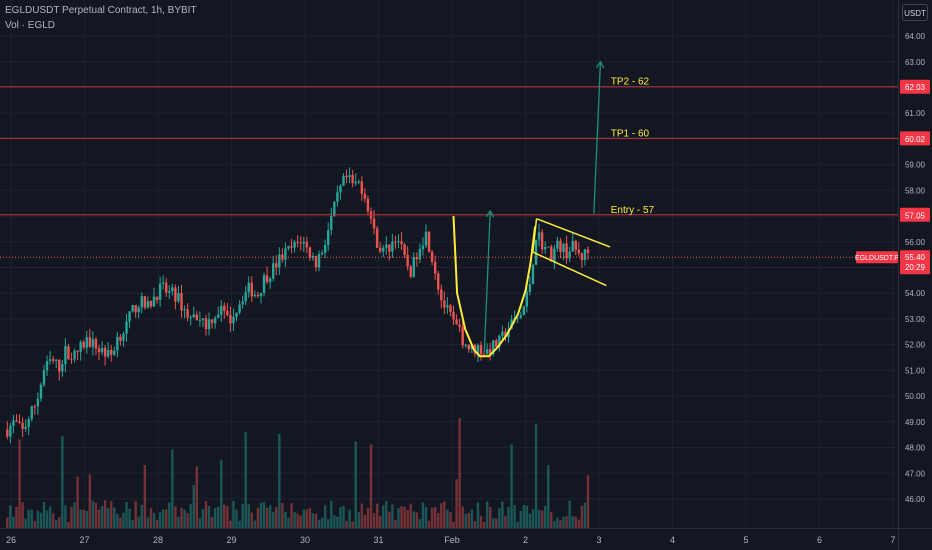 Image resolution: width=932 pixels, height=550 pixels. Describe the element at coordinates (877, 258) in the screenshot. I see `symbol-tag-label: EGLDUSDT.P` at that location.